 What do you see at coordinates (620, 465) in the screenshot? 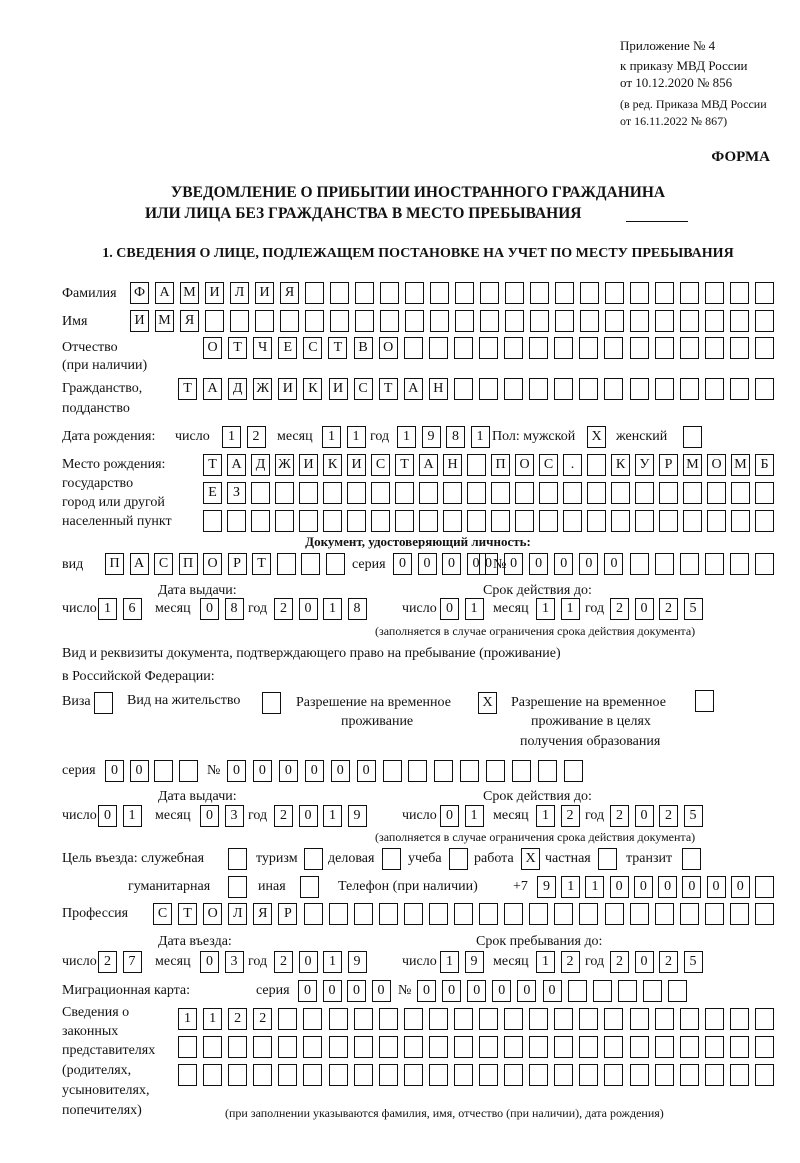
I see `char-box: К` at bounding box center [620, 465].